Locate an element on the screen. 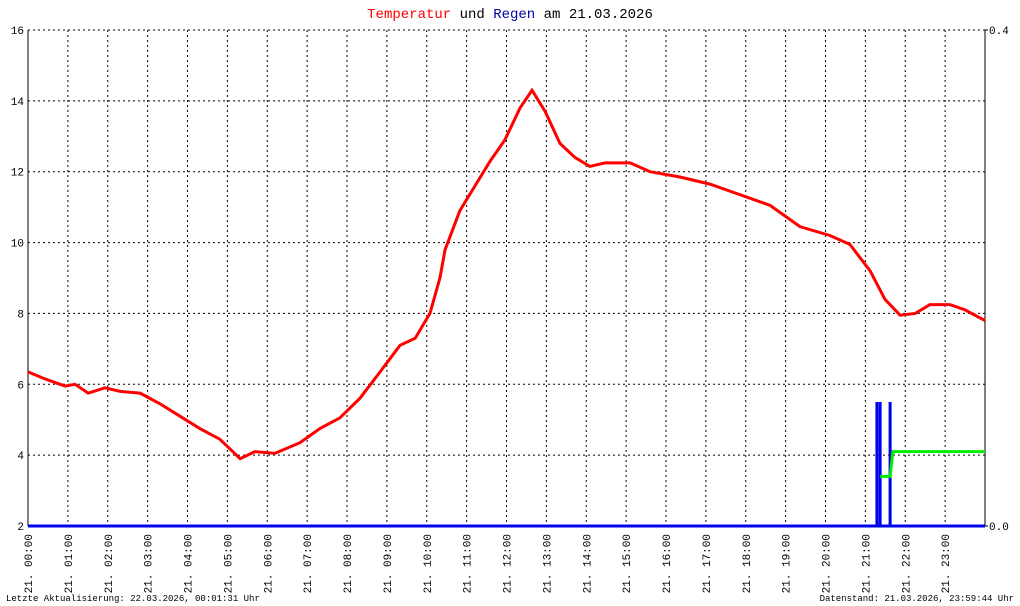 This screenshot has width=1020, height=606. x-tick-label: 21. 20:00 is located at coordinates (828, 563).